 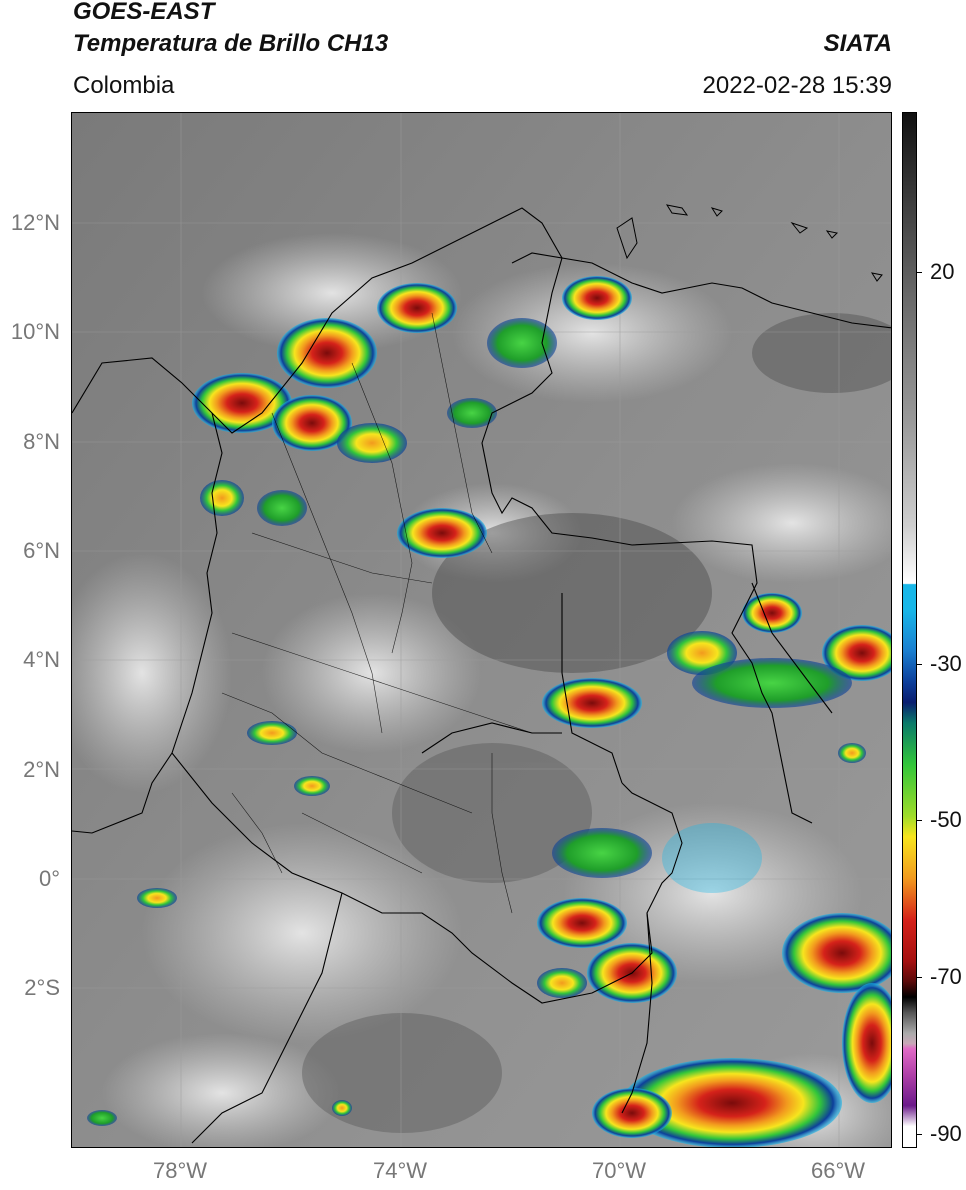 I want to click on colorbar-label: -70, so click(x=946, y=976).